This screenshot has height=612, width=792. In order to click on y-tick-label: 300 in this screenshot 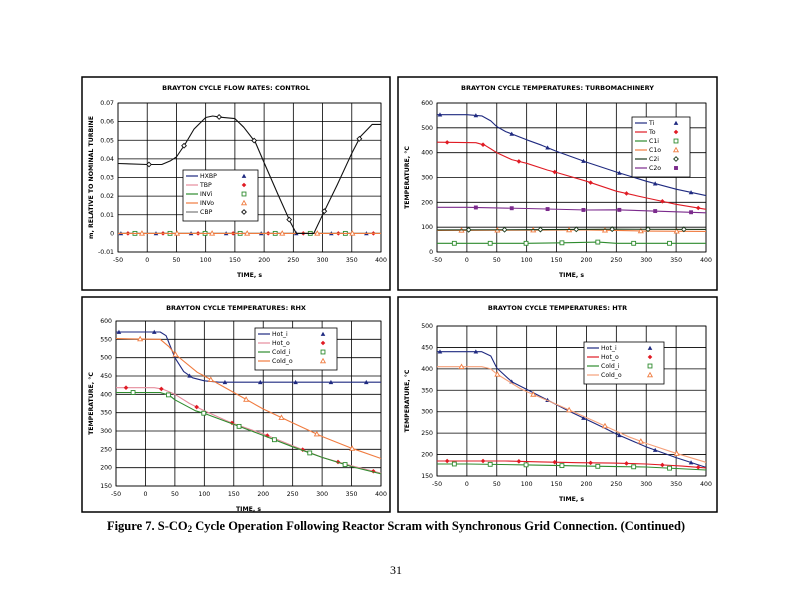, I will do `click(427, 178)`.